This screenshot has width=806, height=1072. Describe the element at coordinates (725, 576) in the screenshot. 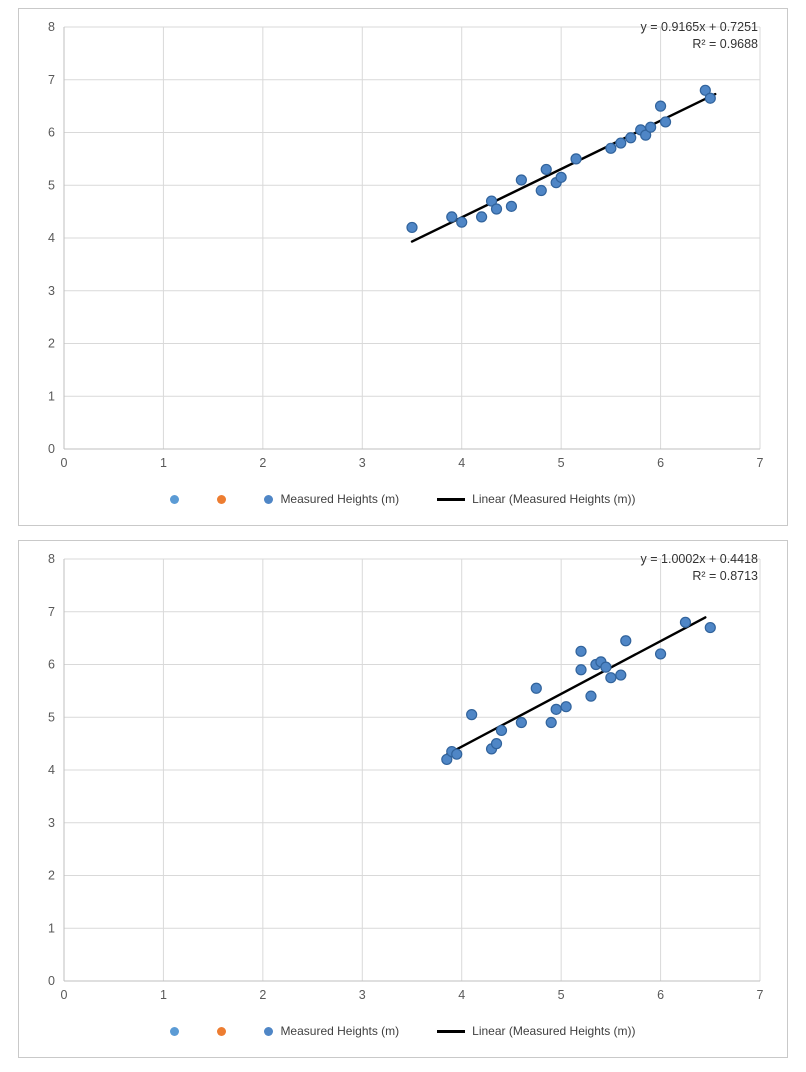

I see `r-squared-label: R² = 0.8713` at that location.